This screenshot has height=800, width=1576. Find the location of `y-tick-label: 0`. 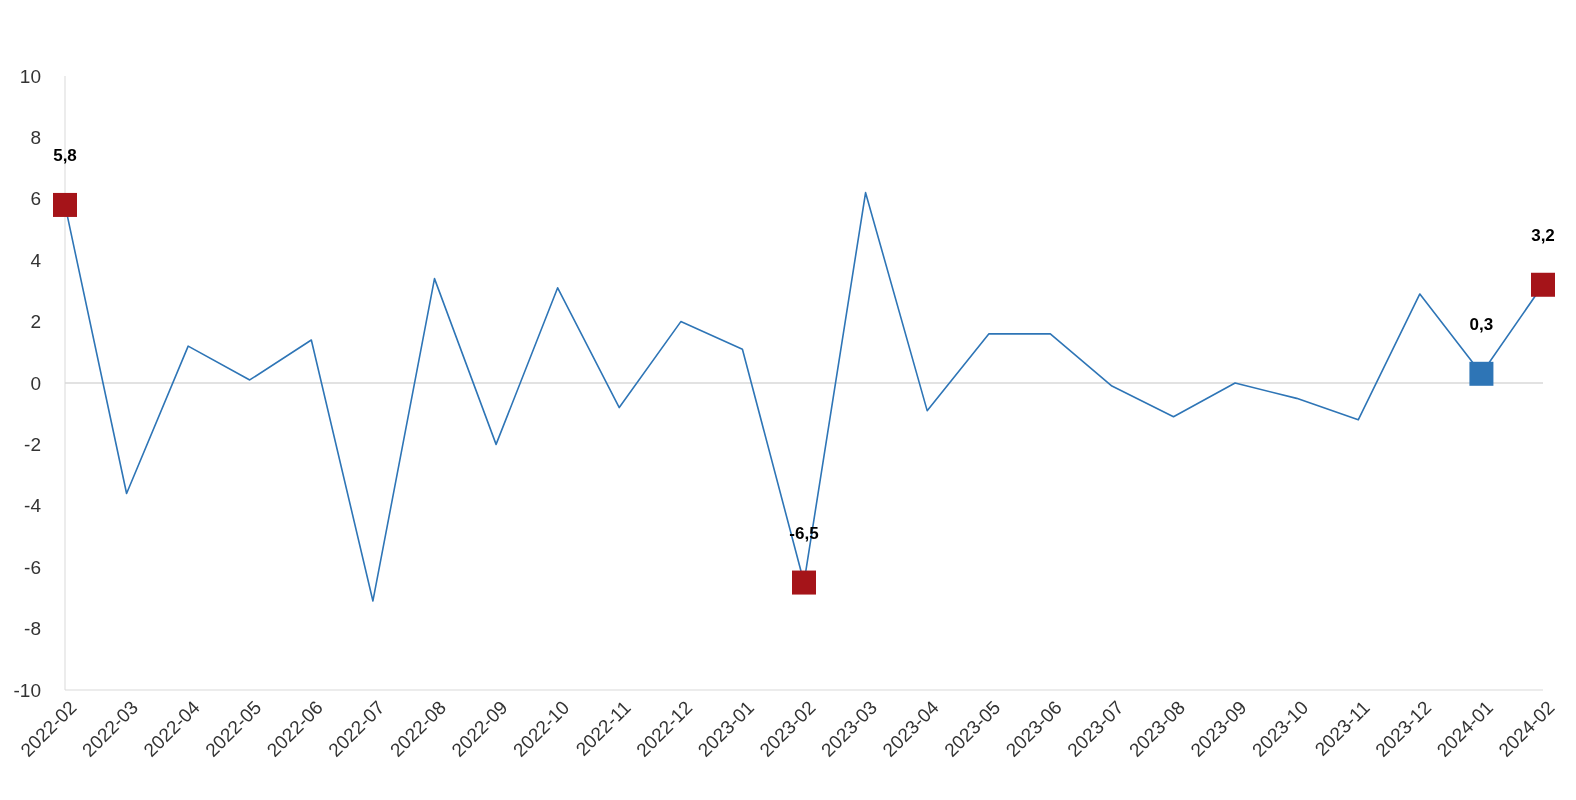

y-tick-label: 0 is located at coordinates (35, 383).